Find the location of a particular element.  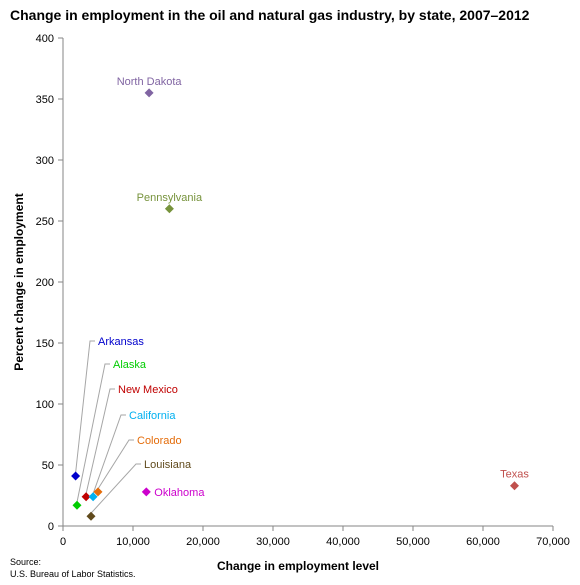

label-new-mexico: New Mexico is located at coordinates (148, 390).